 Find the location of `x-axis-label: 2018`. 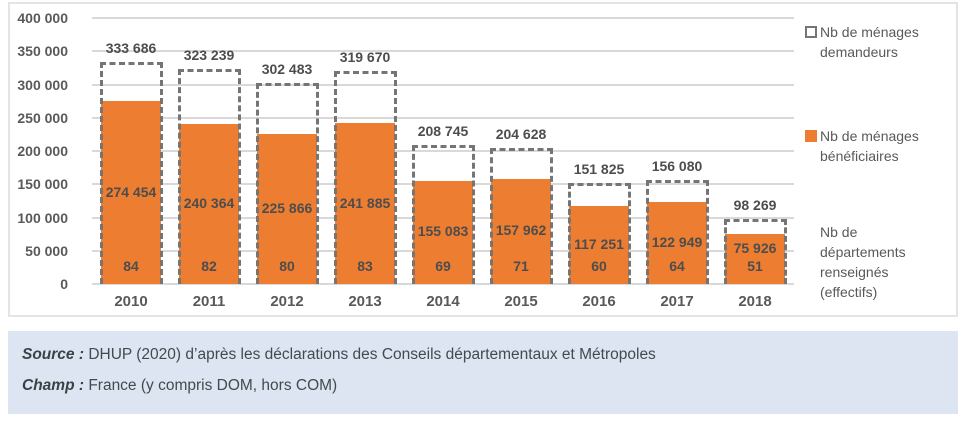

x-axis-label: 2018 is located at coordinates (755, 301).